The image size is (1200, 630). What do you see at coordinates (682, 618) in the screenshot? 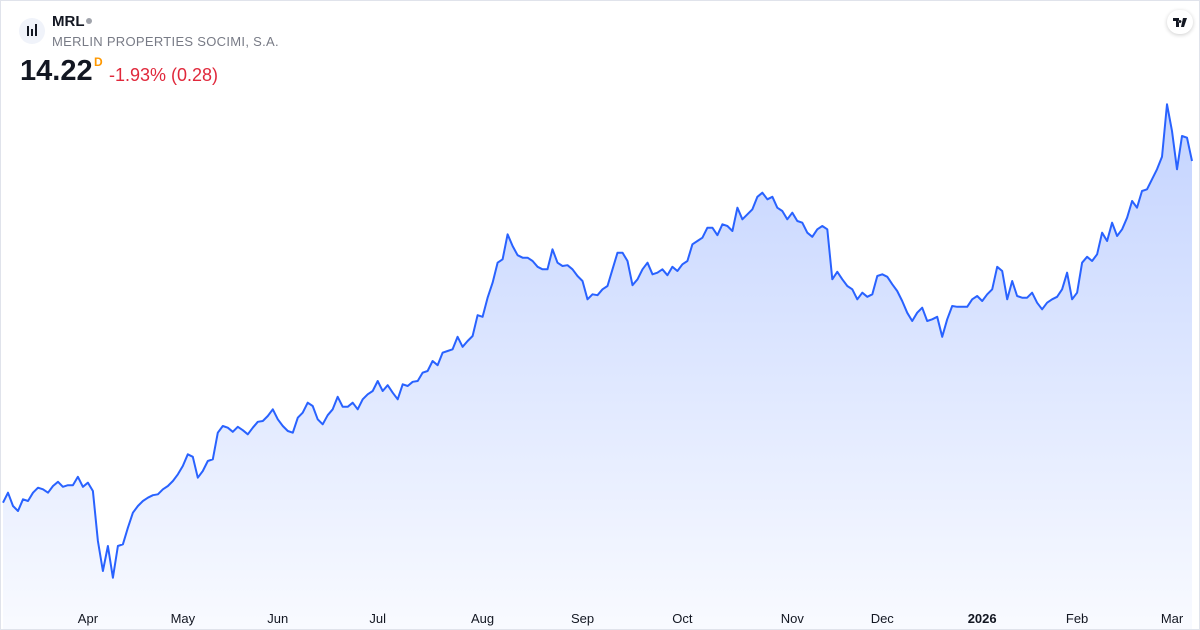
I see `x-tick-label: Oct` at bounding box center [682, 618].